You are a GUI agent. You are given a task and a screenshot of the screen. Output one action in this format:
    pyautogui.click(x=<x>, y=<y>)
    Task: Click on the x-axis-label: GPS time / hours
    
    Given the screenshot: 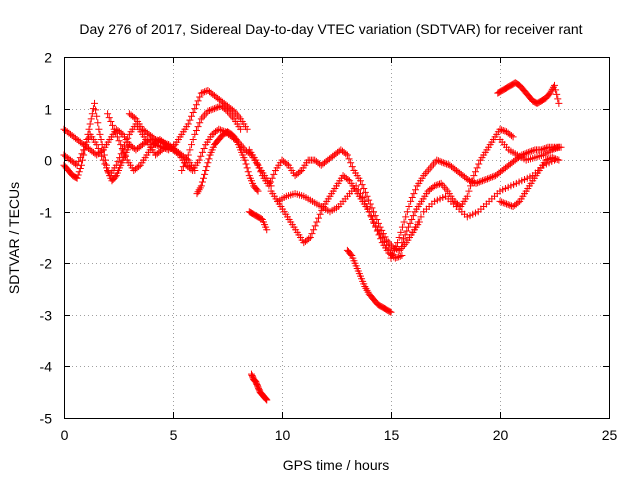 What is the action you would take?
    pyautogui.click(x=336, y=465)
    